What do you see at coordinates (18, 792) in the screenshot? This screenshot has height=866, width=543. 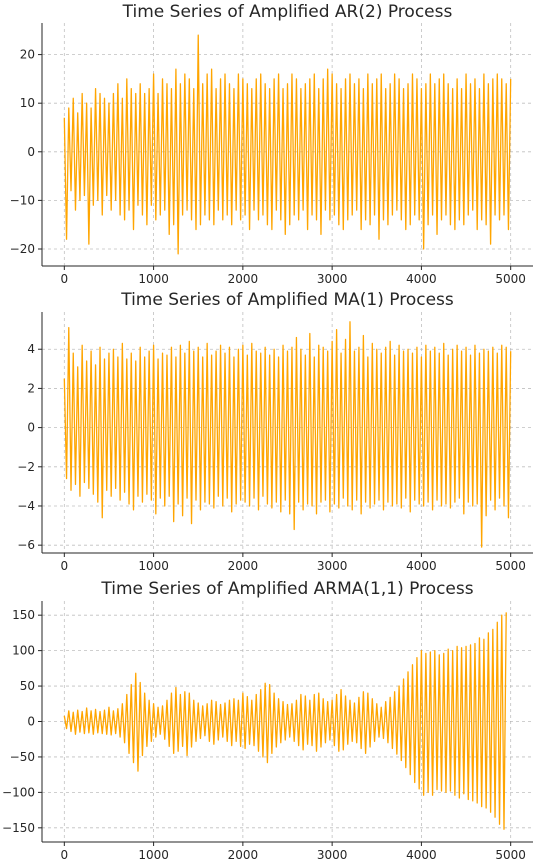 I see `arma11-y-tick-label-1: −100` at bounding box center [18, 792].